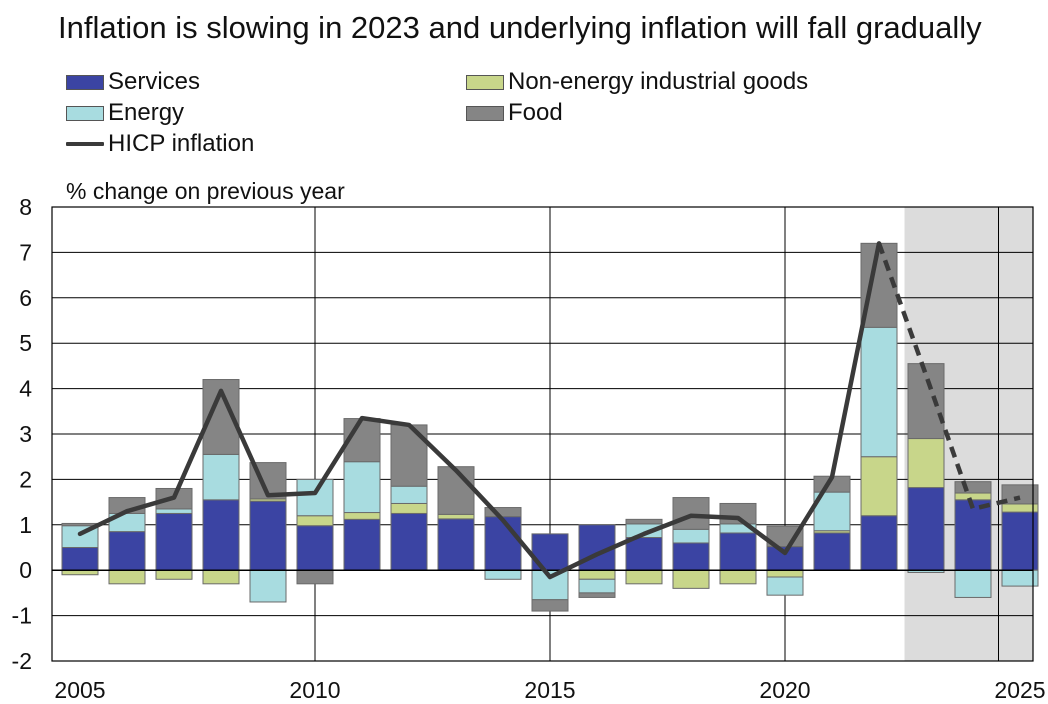 The width and height of the screenshot is (1048, 704). I want to click on bar-food-2024, so click(973, 487).